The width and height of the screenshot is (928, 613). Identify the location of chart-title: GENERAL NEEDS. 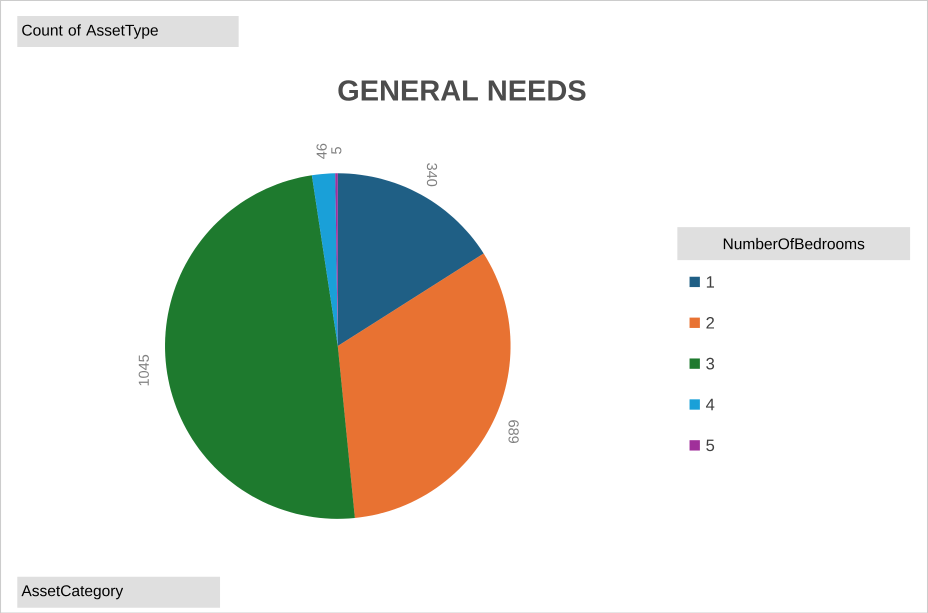
(462, 90).